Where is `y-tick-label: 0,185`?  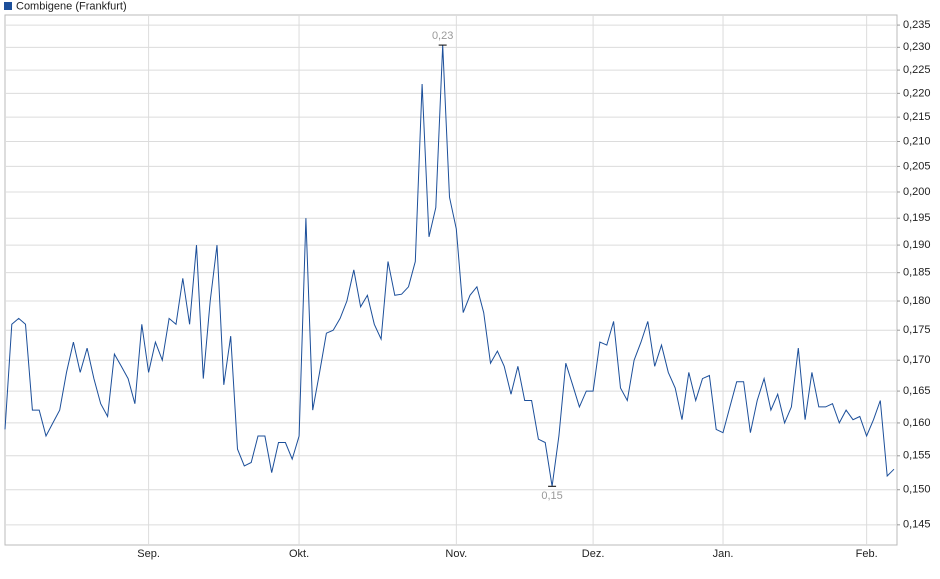
y-tick-label: 0,185 is located at coordinates (917, 273).